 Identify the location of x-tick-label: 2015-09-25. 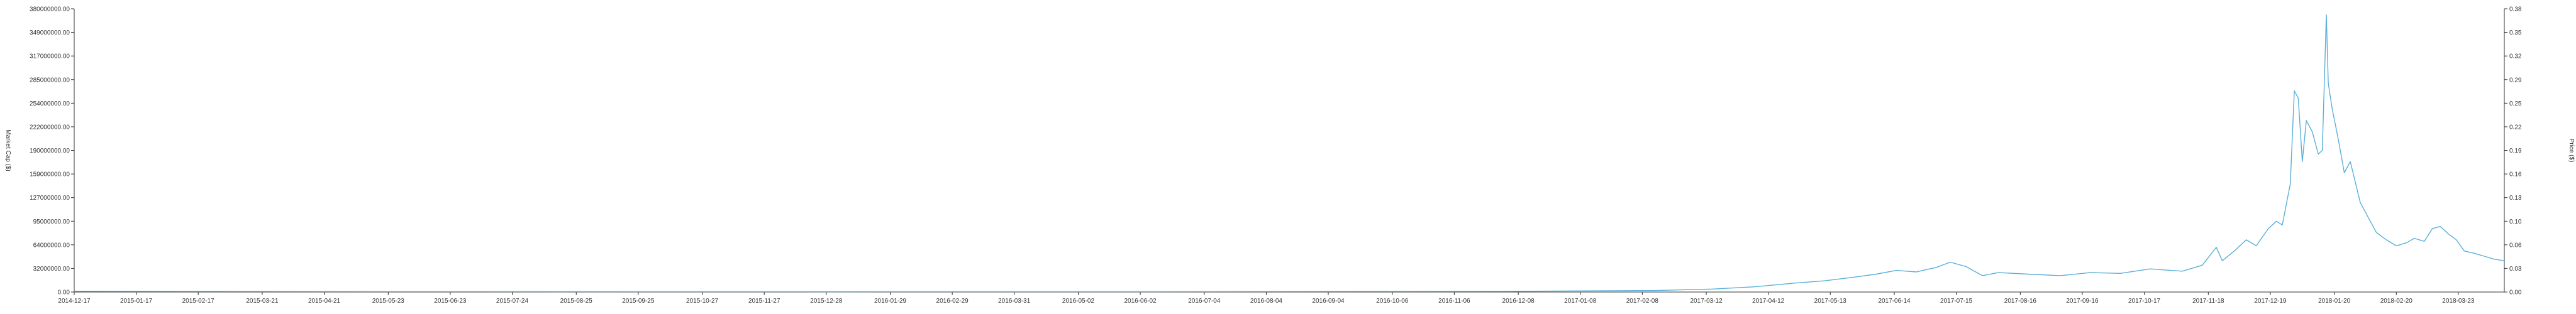
(638, 301).